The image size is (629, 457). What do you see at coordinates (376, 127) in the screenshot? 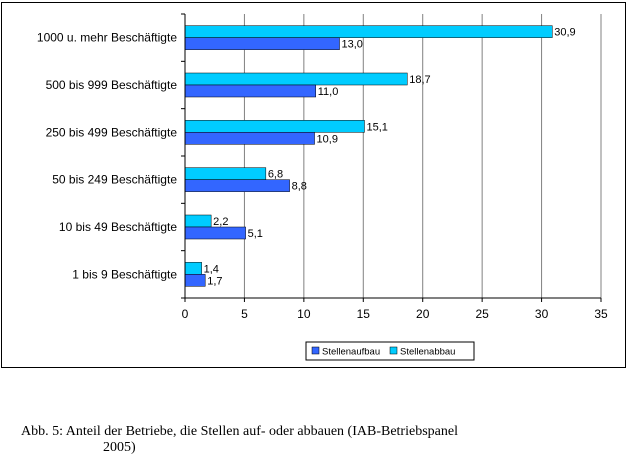
I see `data-label: 15,1` at bounding box center [376, 127].